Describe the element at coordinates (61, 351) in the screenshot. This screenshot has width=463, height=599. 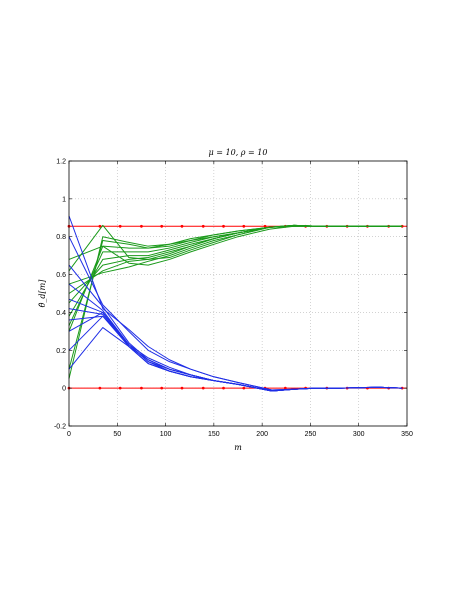
I see `y-tick-label-2: 0.2` at that location.